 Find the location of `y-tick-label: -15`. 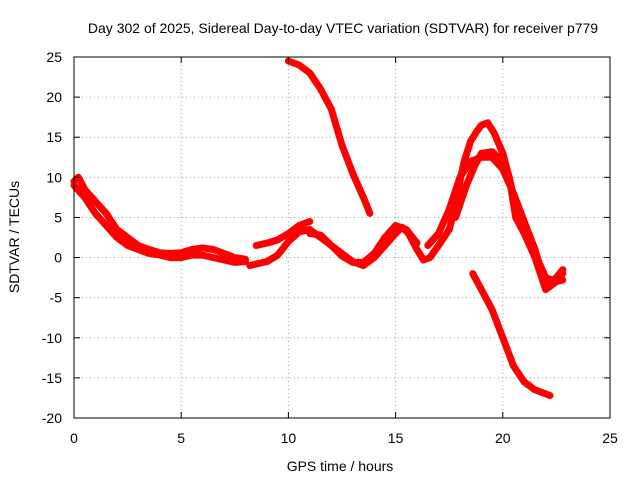

y-tick-label: -15 is located at coordinates (52, 378).